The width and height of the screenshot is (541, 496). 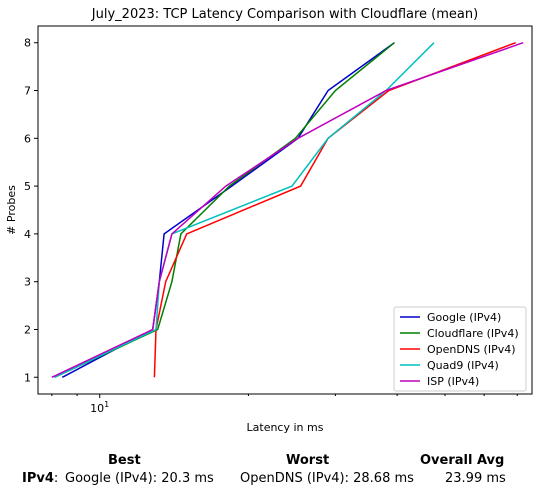 What do you see at coordinates (99, 407) in the screenshot?
I see `x-tick-label: 101` at bounding box center [99, 407].